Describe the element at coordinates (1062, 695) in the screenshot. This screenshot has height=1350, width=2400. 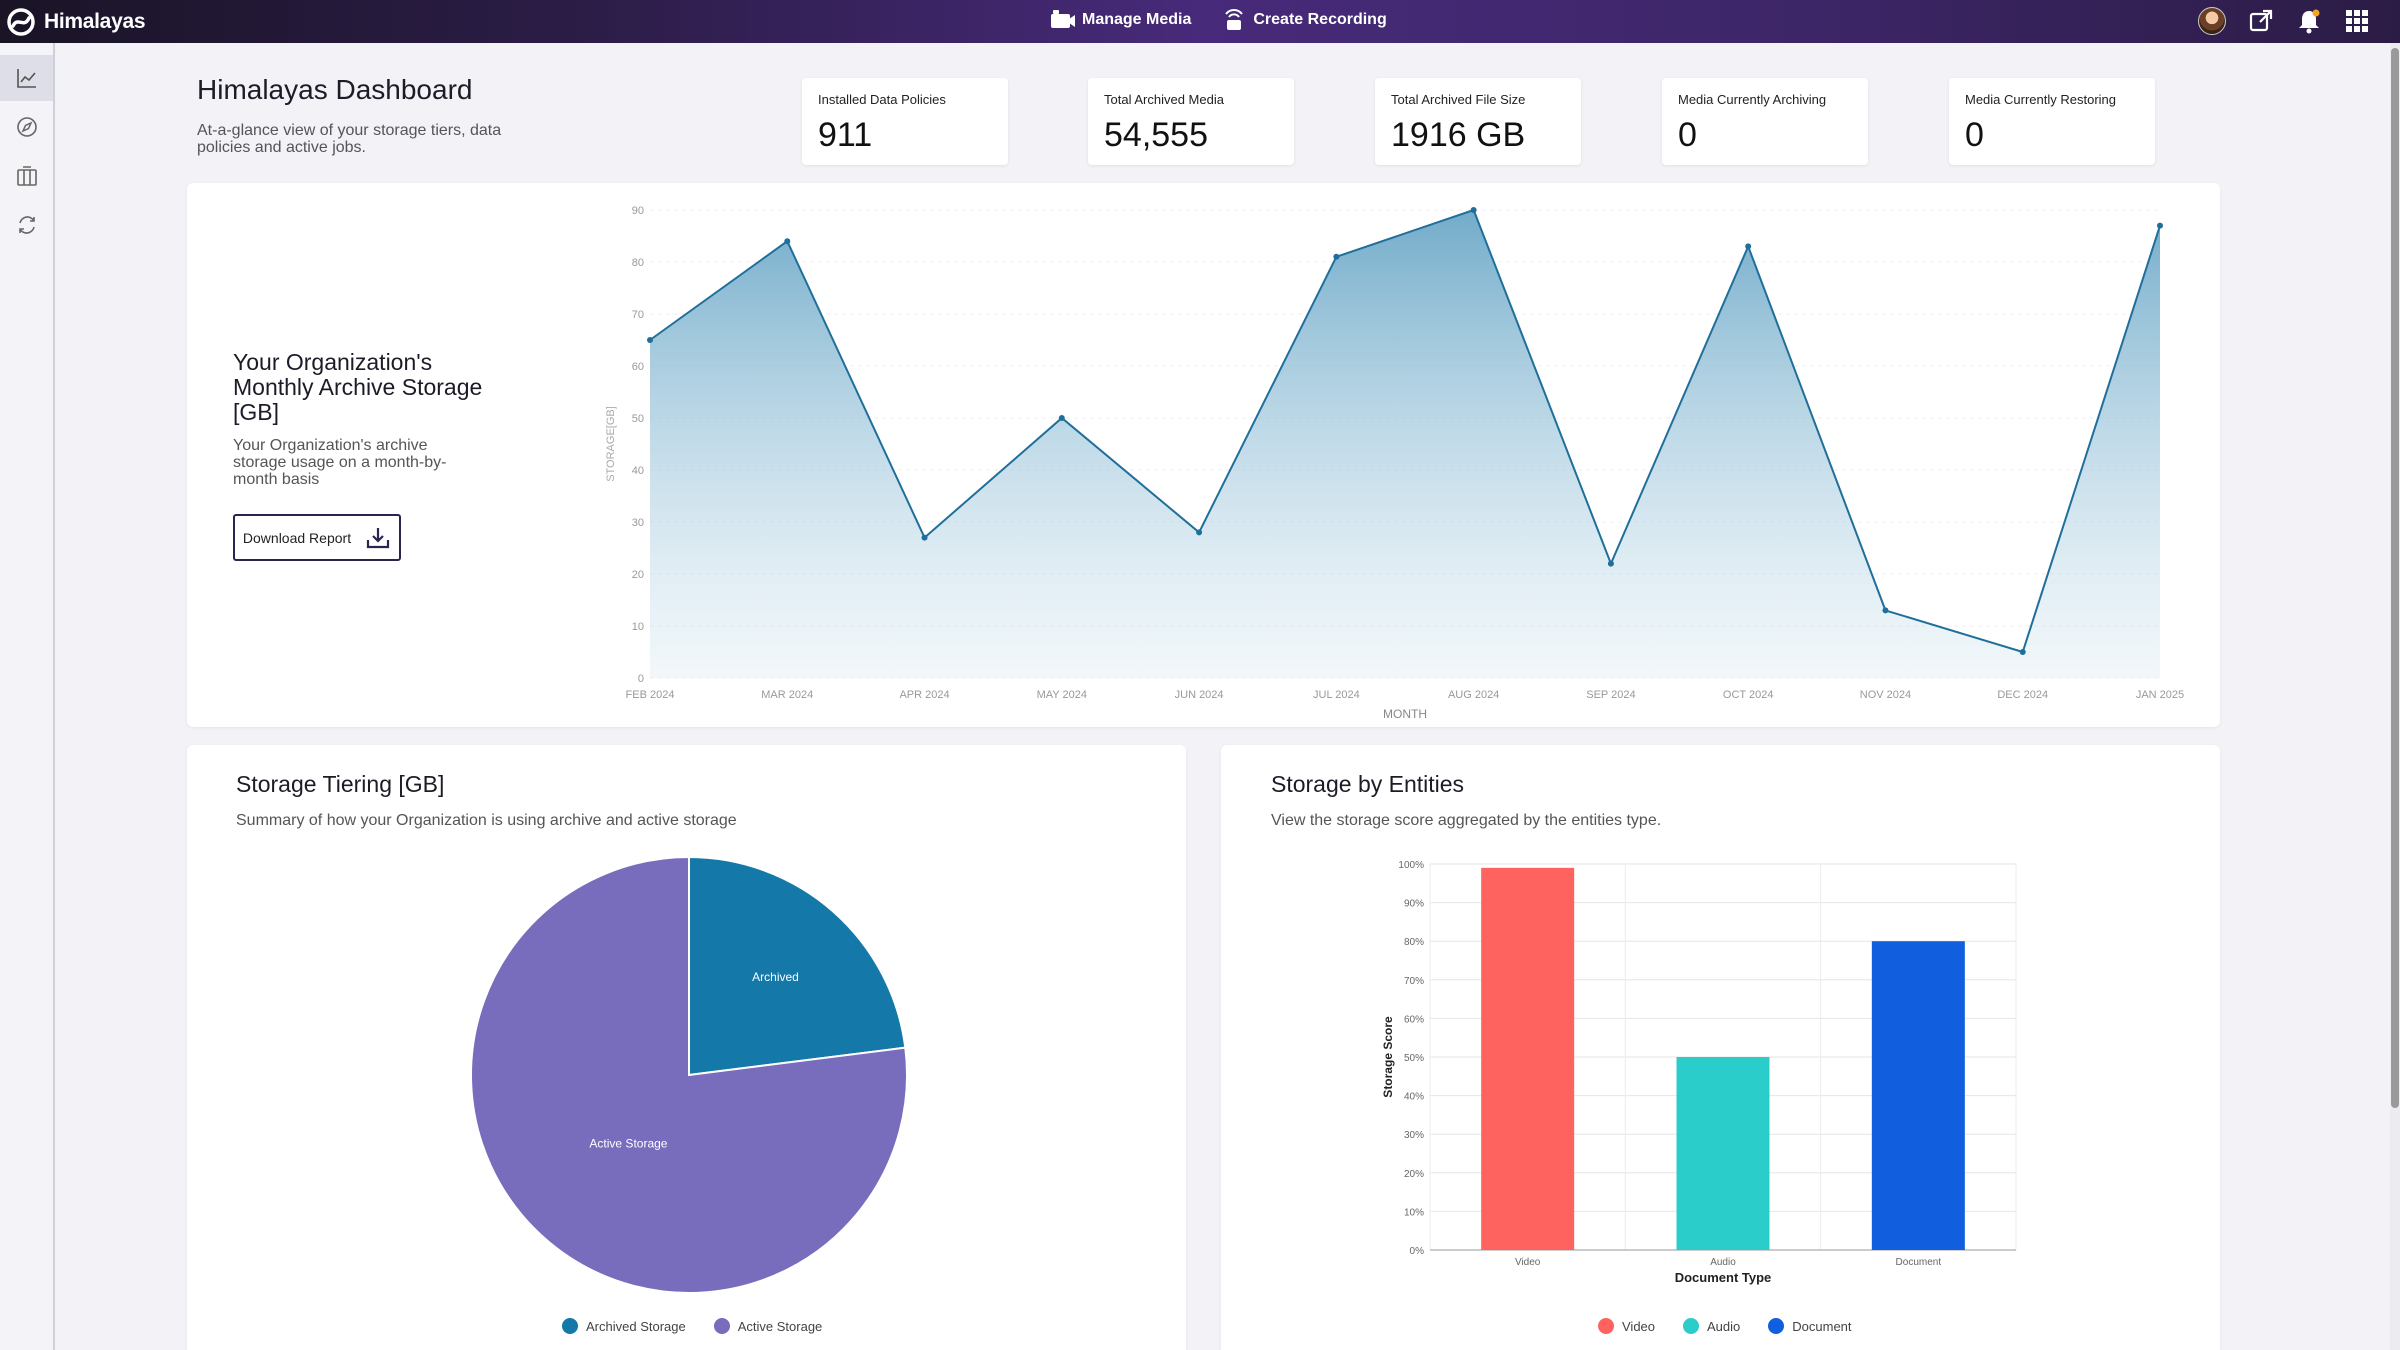
I see `x-tick-label: MAY 2024` at that location.